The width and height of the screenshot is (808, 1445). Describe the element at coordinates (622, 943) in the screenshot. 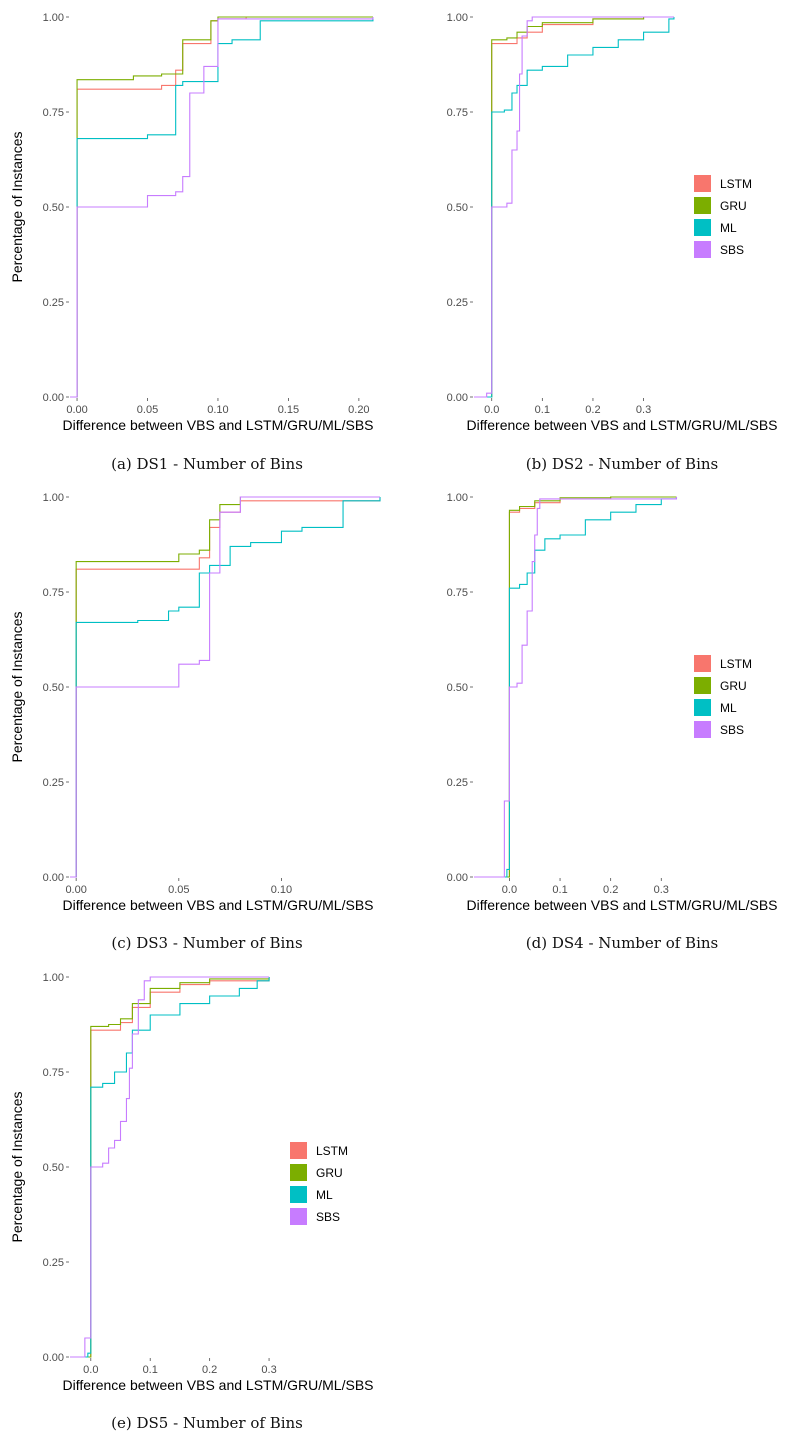

I see `figure-caption: (d) DS4 - Number of Bins` at that location.